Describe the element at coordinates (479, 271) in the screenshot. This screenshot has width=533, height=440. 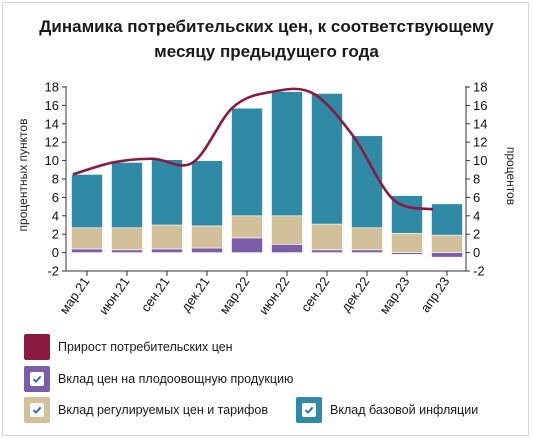
I see `y-tick-label-right: -2` at that location.